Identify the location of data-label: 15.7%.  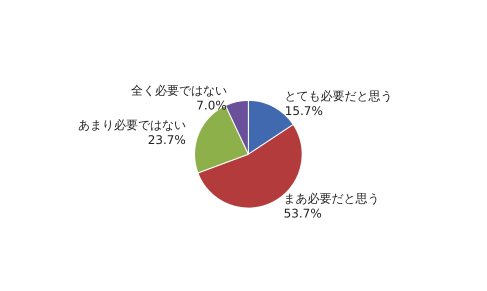
(303, 111).